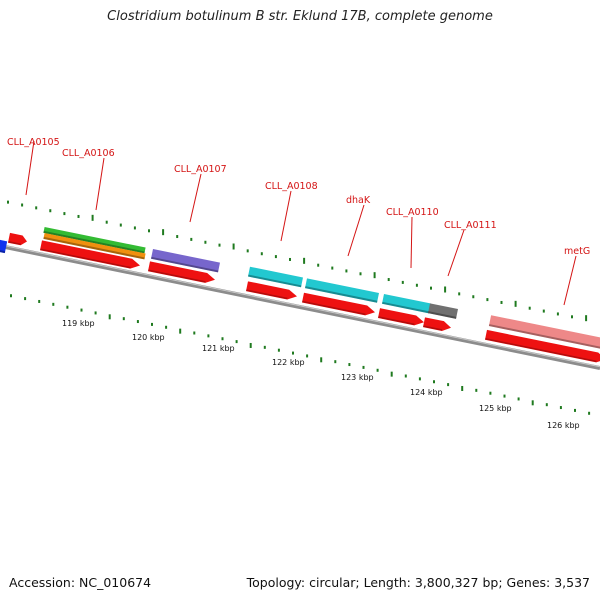  I want to click on cds-a0111-shade, so click(433, 328).